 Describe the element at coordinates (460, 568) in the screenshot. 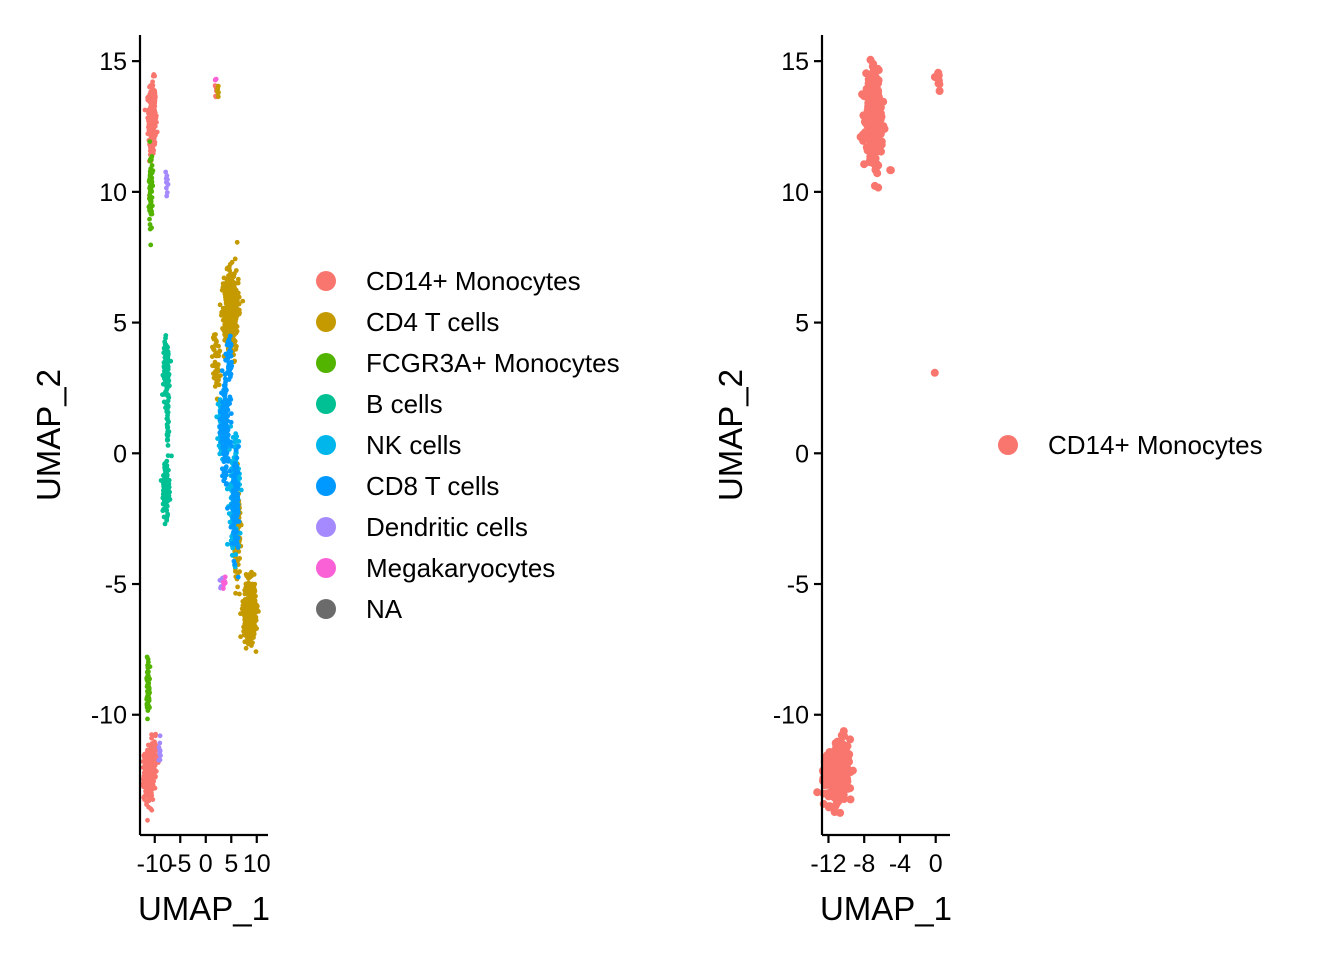

I see `legend-label: Megakaryocytes` at that location.